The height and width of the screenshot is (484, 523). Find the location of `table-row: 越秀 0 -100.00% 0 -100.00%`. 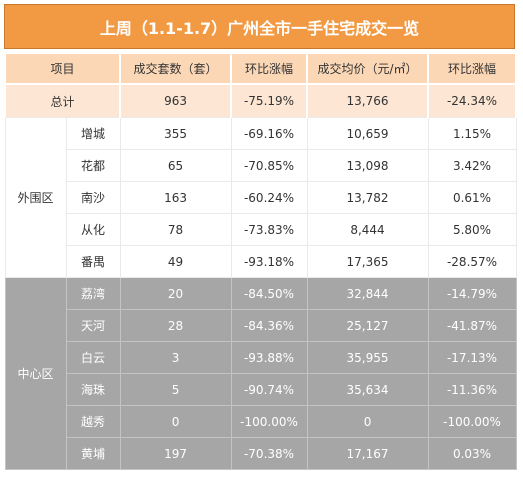

table-row: 越秀 0 -100.00% 0 -100.00% is located at coordinates (261, 421).